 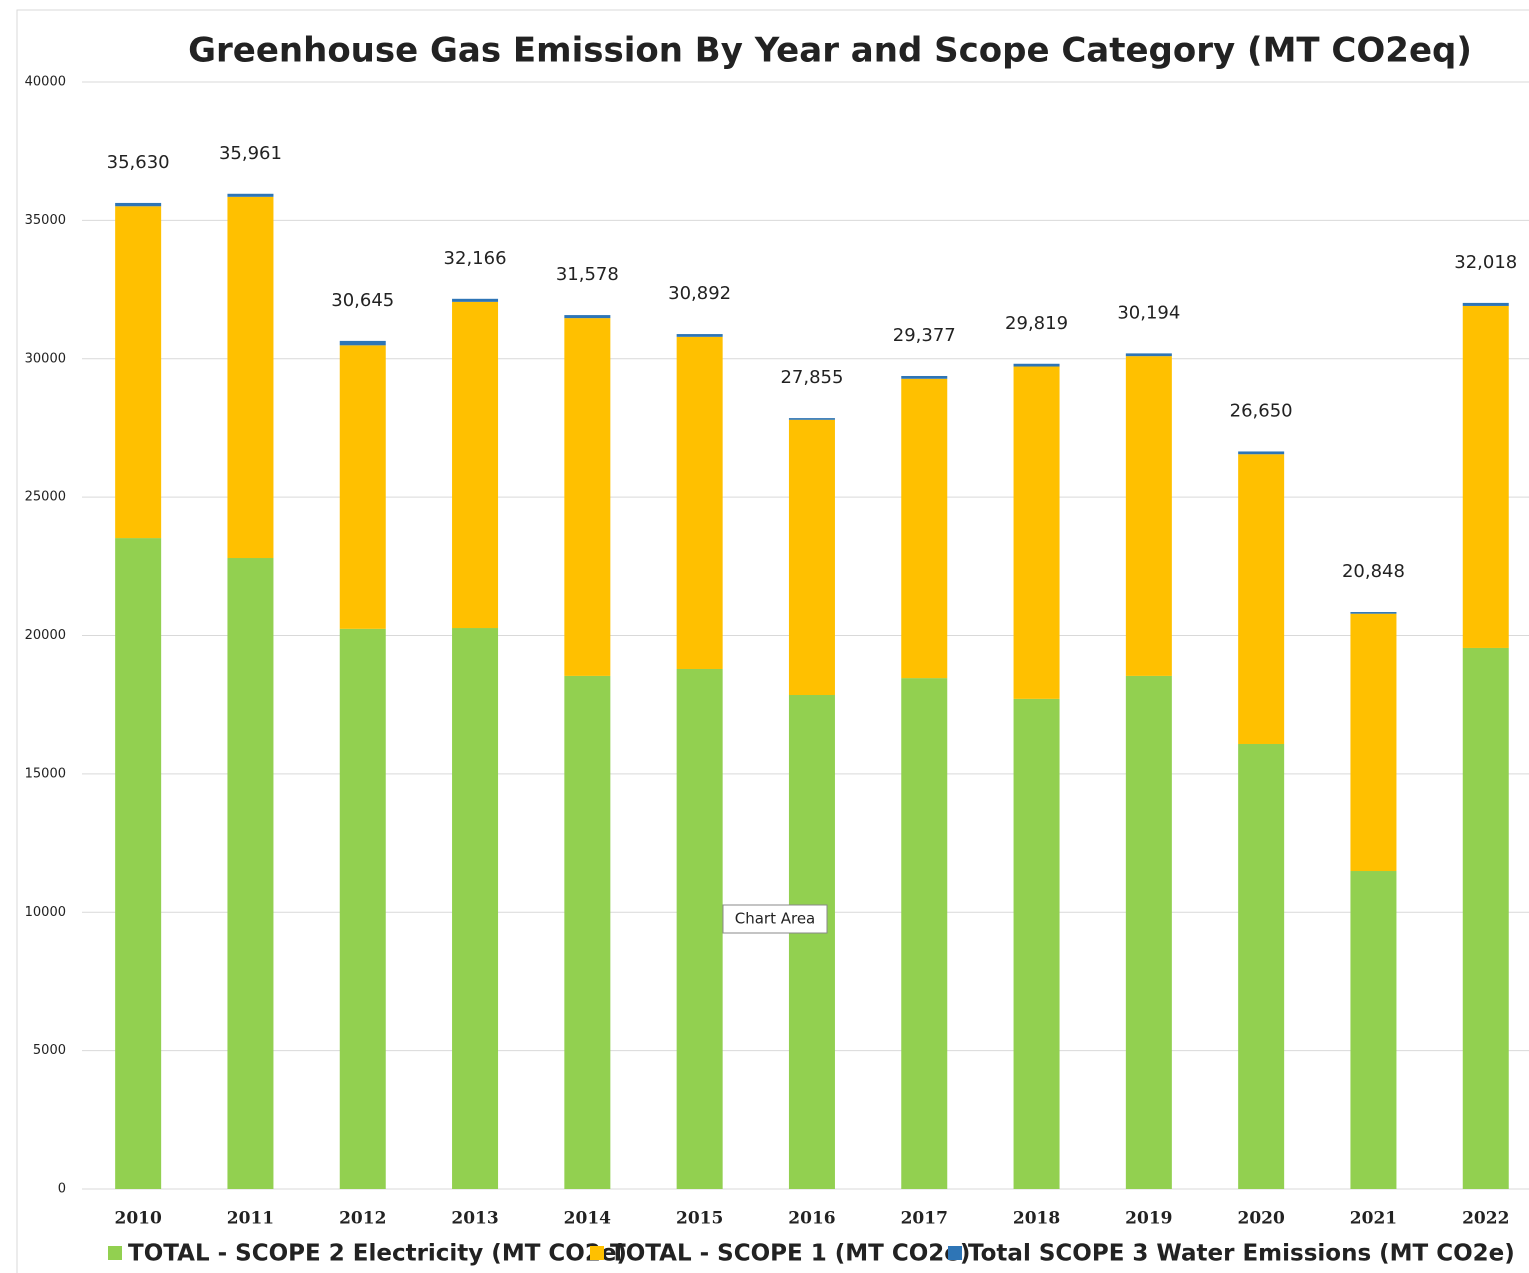 I want to click on tooltip: Chart Area, so click(x=775, y=919).